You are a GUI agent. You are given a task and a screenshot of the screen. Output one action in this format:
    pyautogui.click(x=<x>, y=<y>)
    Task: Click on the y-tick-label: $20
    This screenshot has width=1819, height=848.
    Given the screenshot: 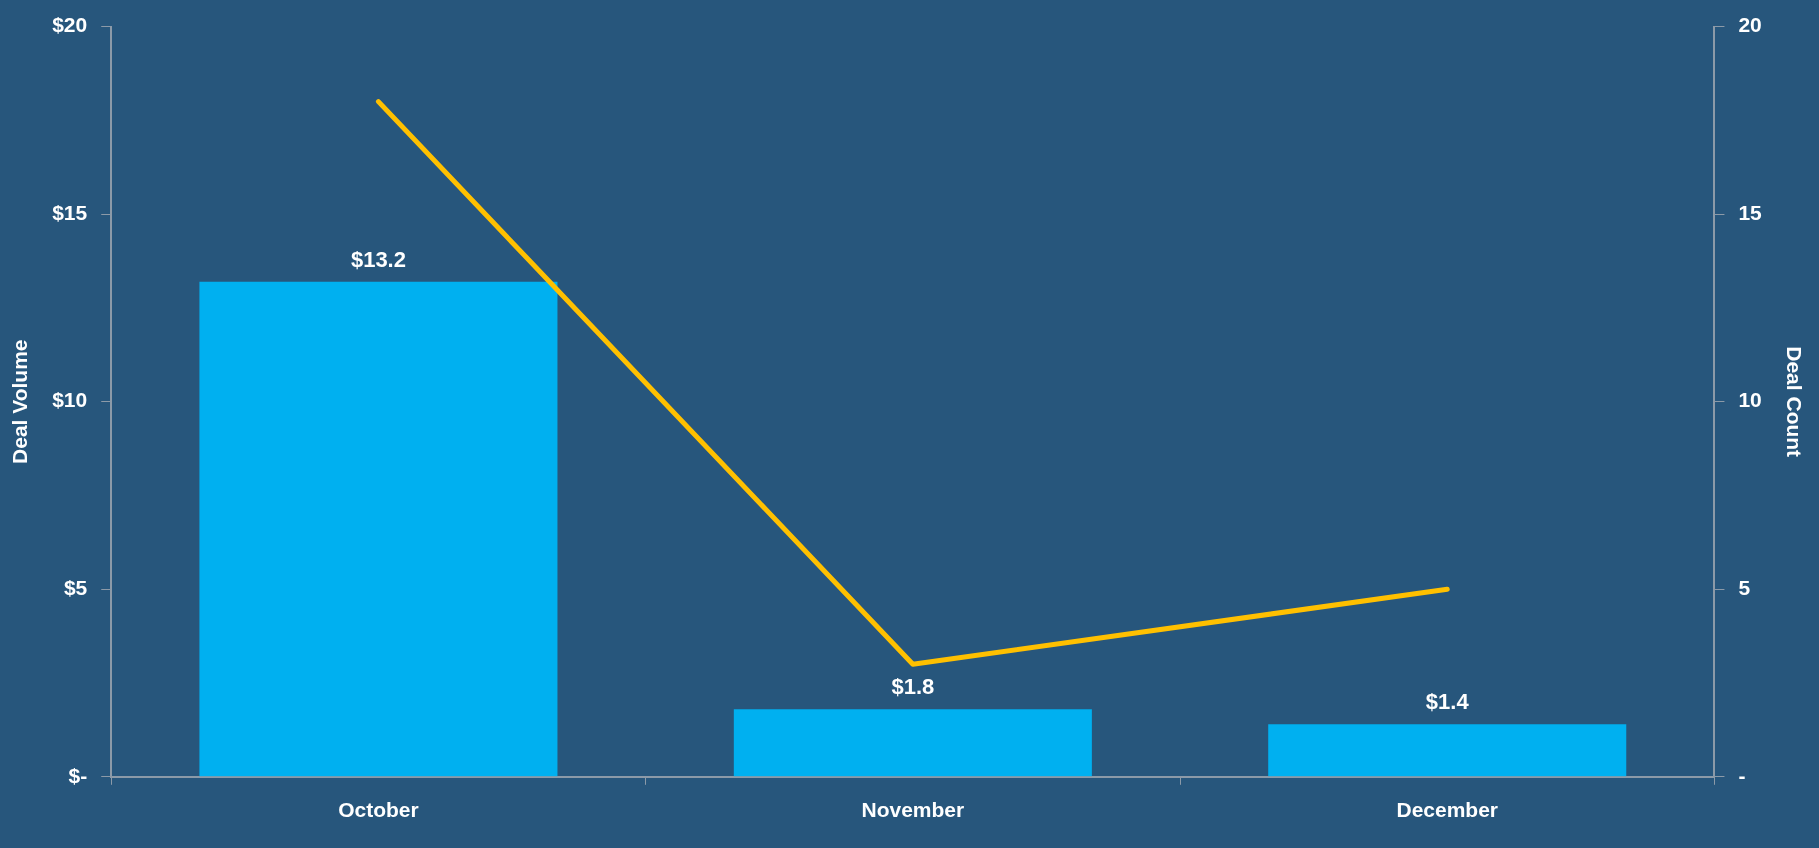 What is the action you would take?
    pyautogui.click(x=70, y=25)
    